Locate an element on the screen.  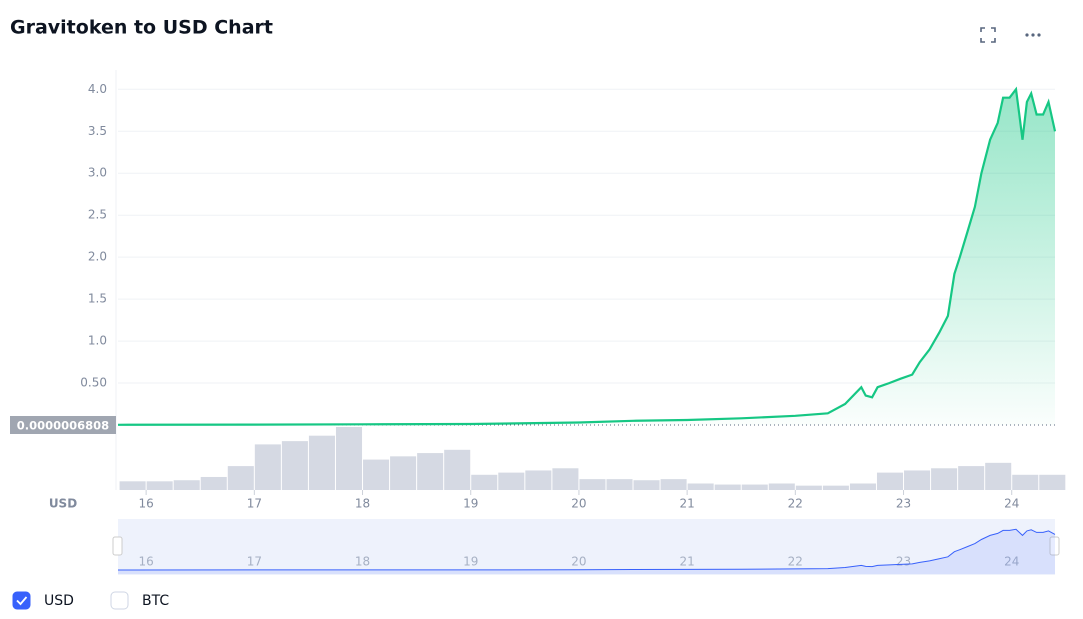
navigator-tick-label: 22 is located at coordinates (795, 562).